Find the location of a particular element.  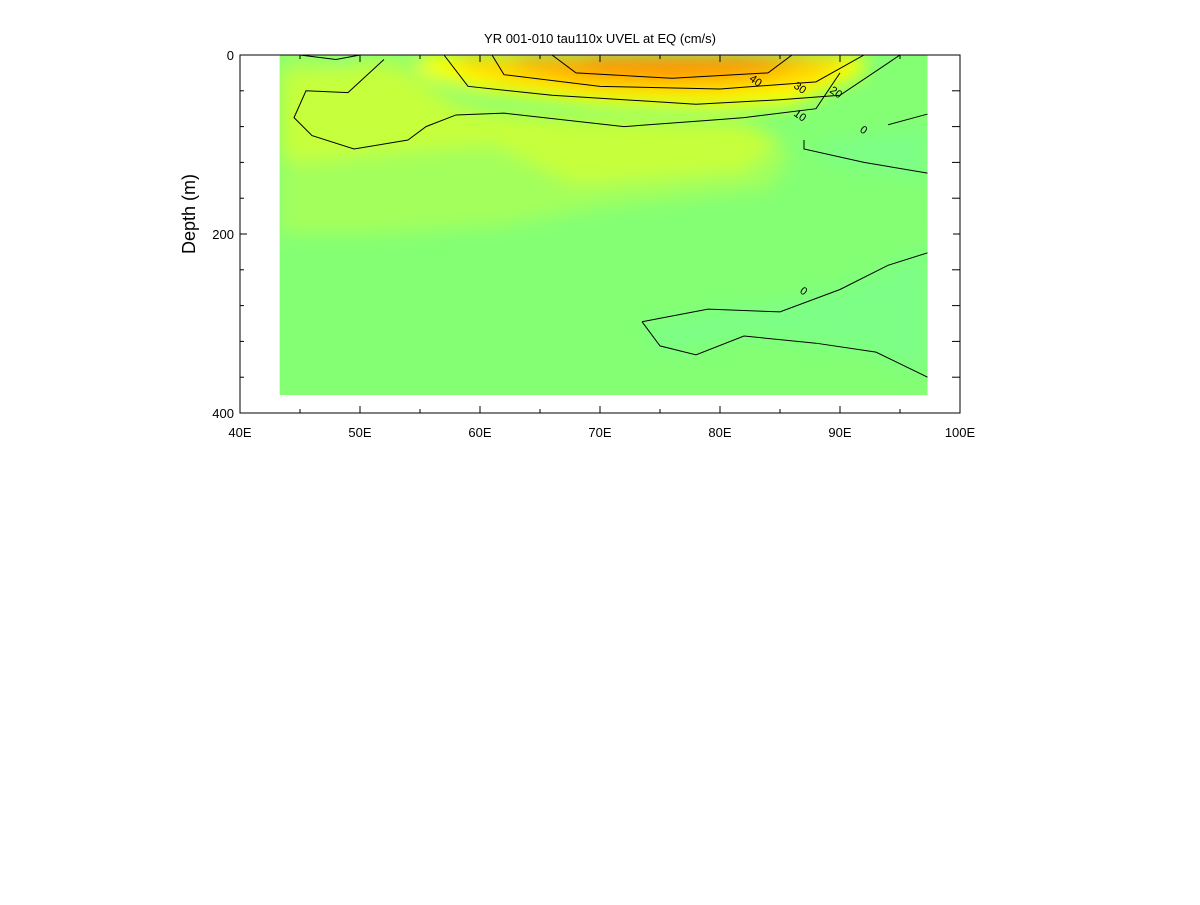

y-tick-label: 200 is located at coordinates (223, 234).